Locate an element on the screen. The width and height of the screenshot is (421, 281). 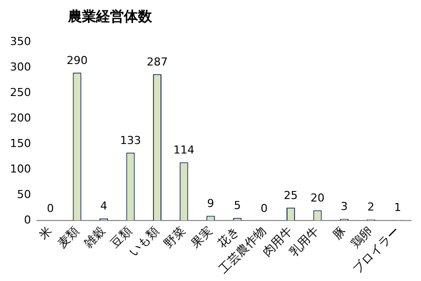
data-label: 4 is located at coordinates (104, 206).